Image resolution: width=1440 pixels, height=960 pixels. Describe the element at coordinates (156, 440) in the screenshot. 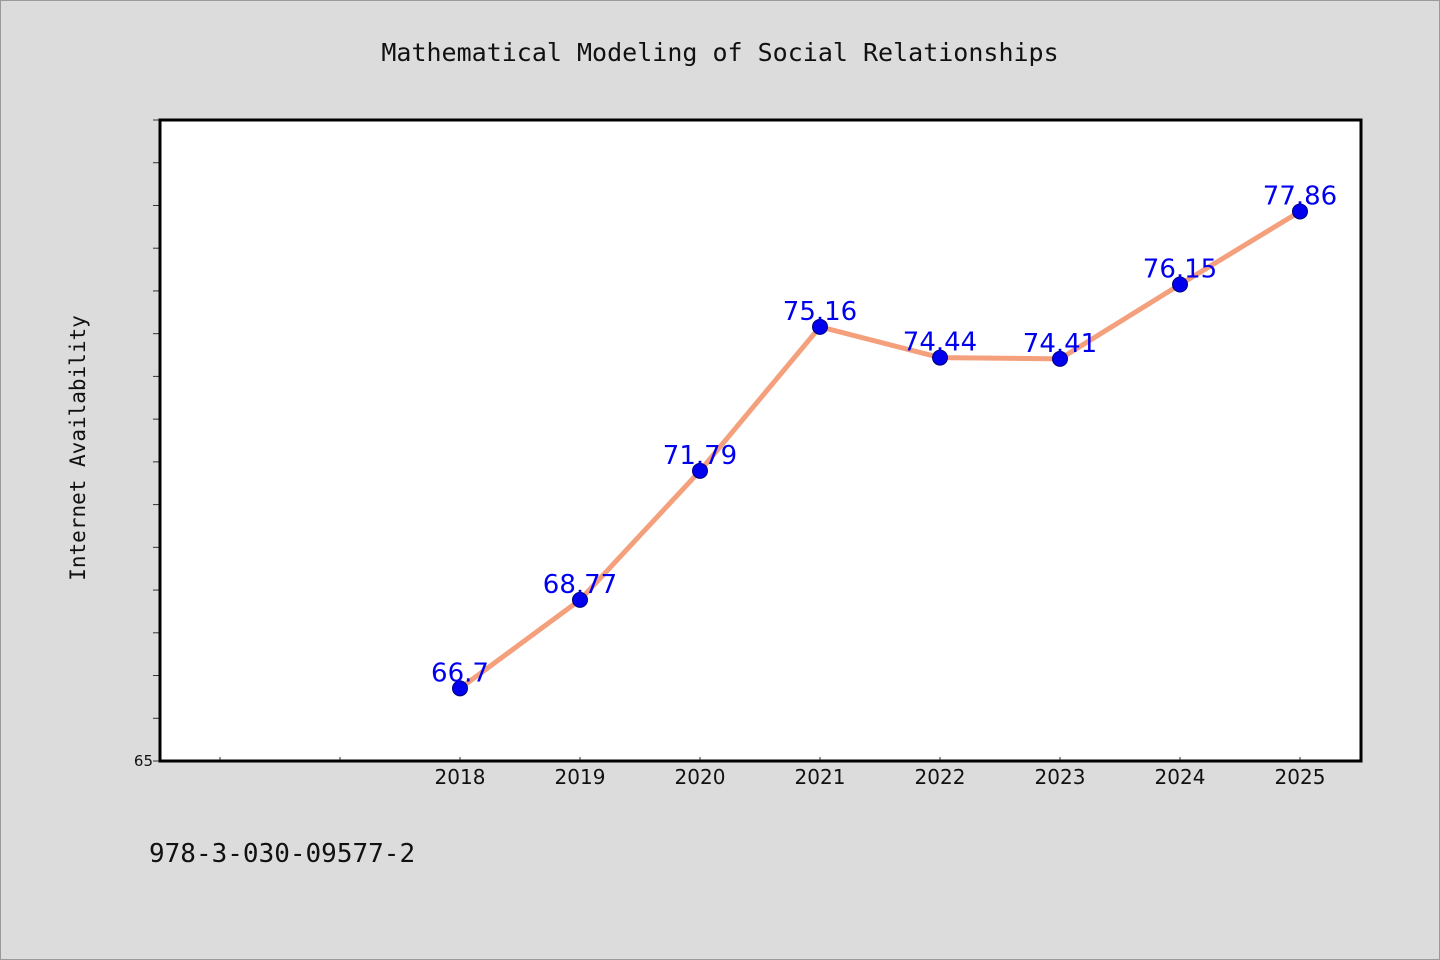

I see `y-axis-ticks` at that location.